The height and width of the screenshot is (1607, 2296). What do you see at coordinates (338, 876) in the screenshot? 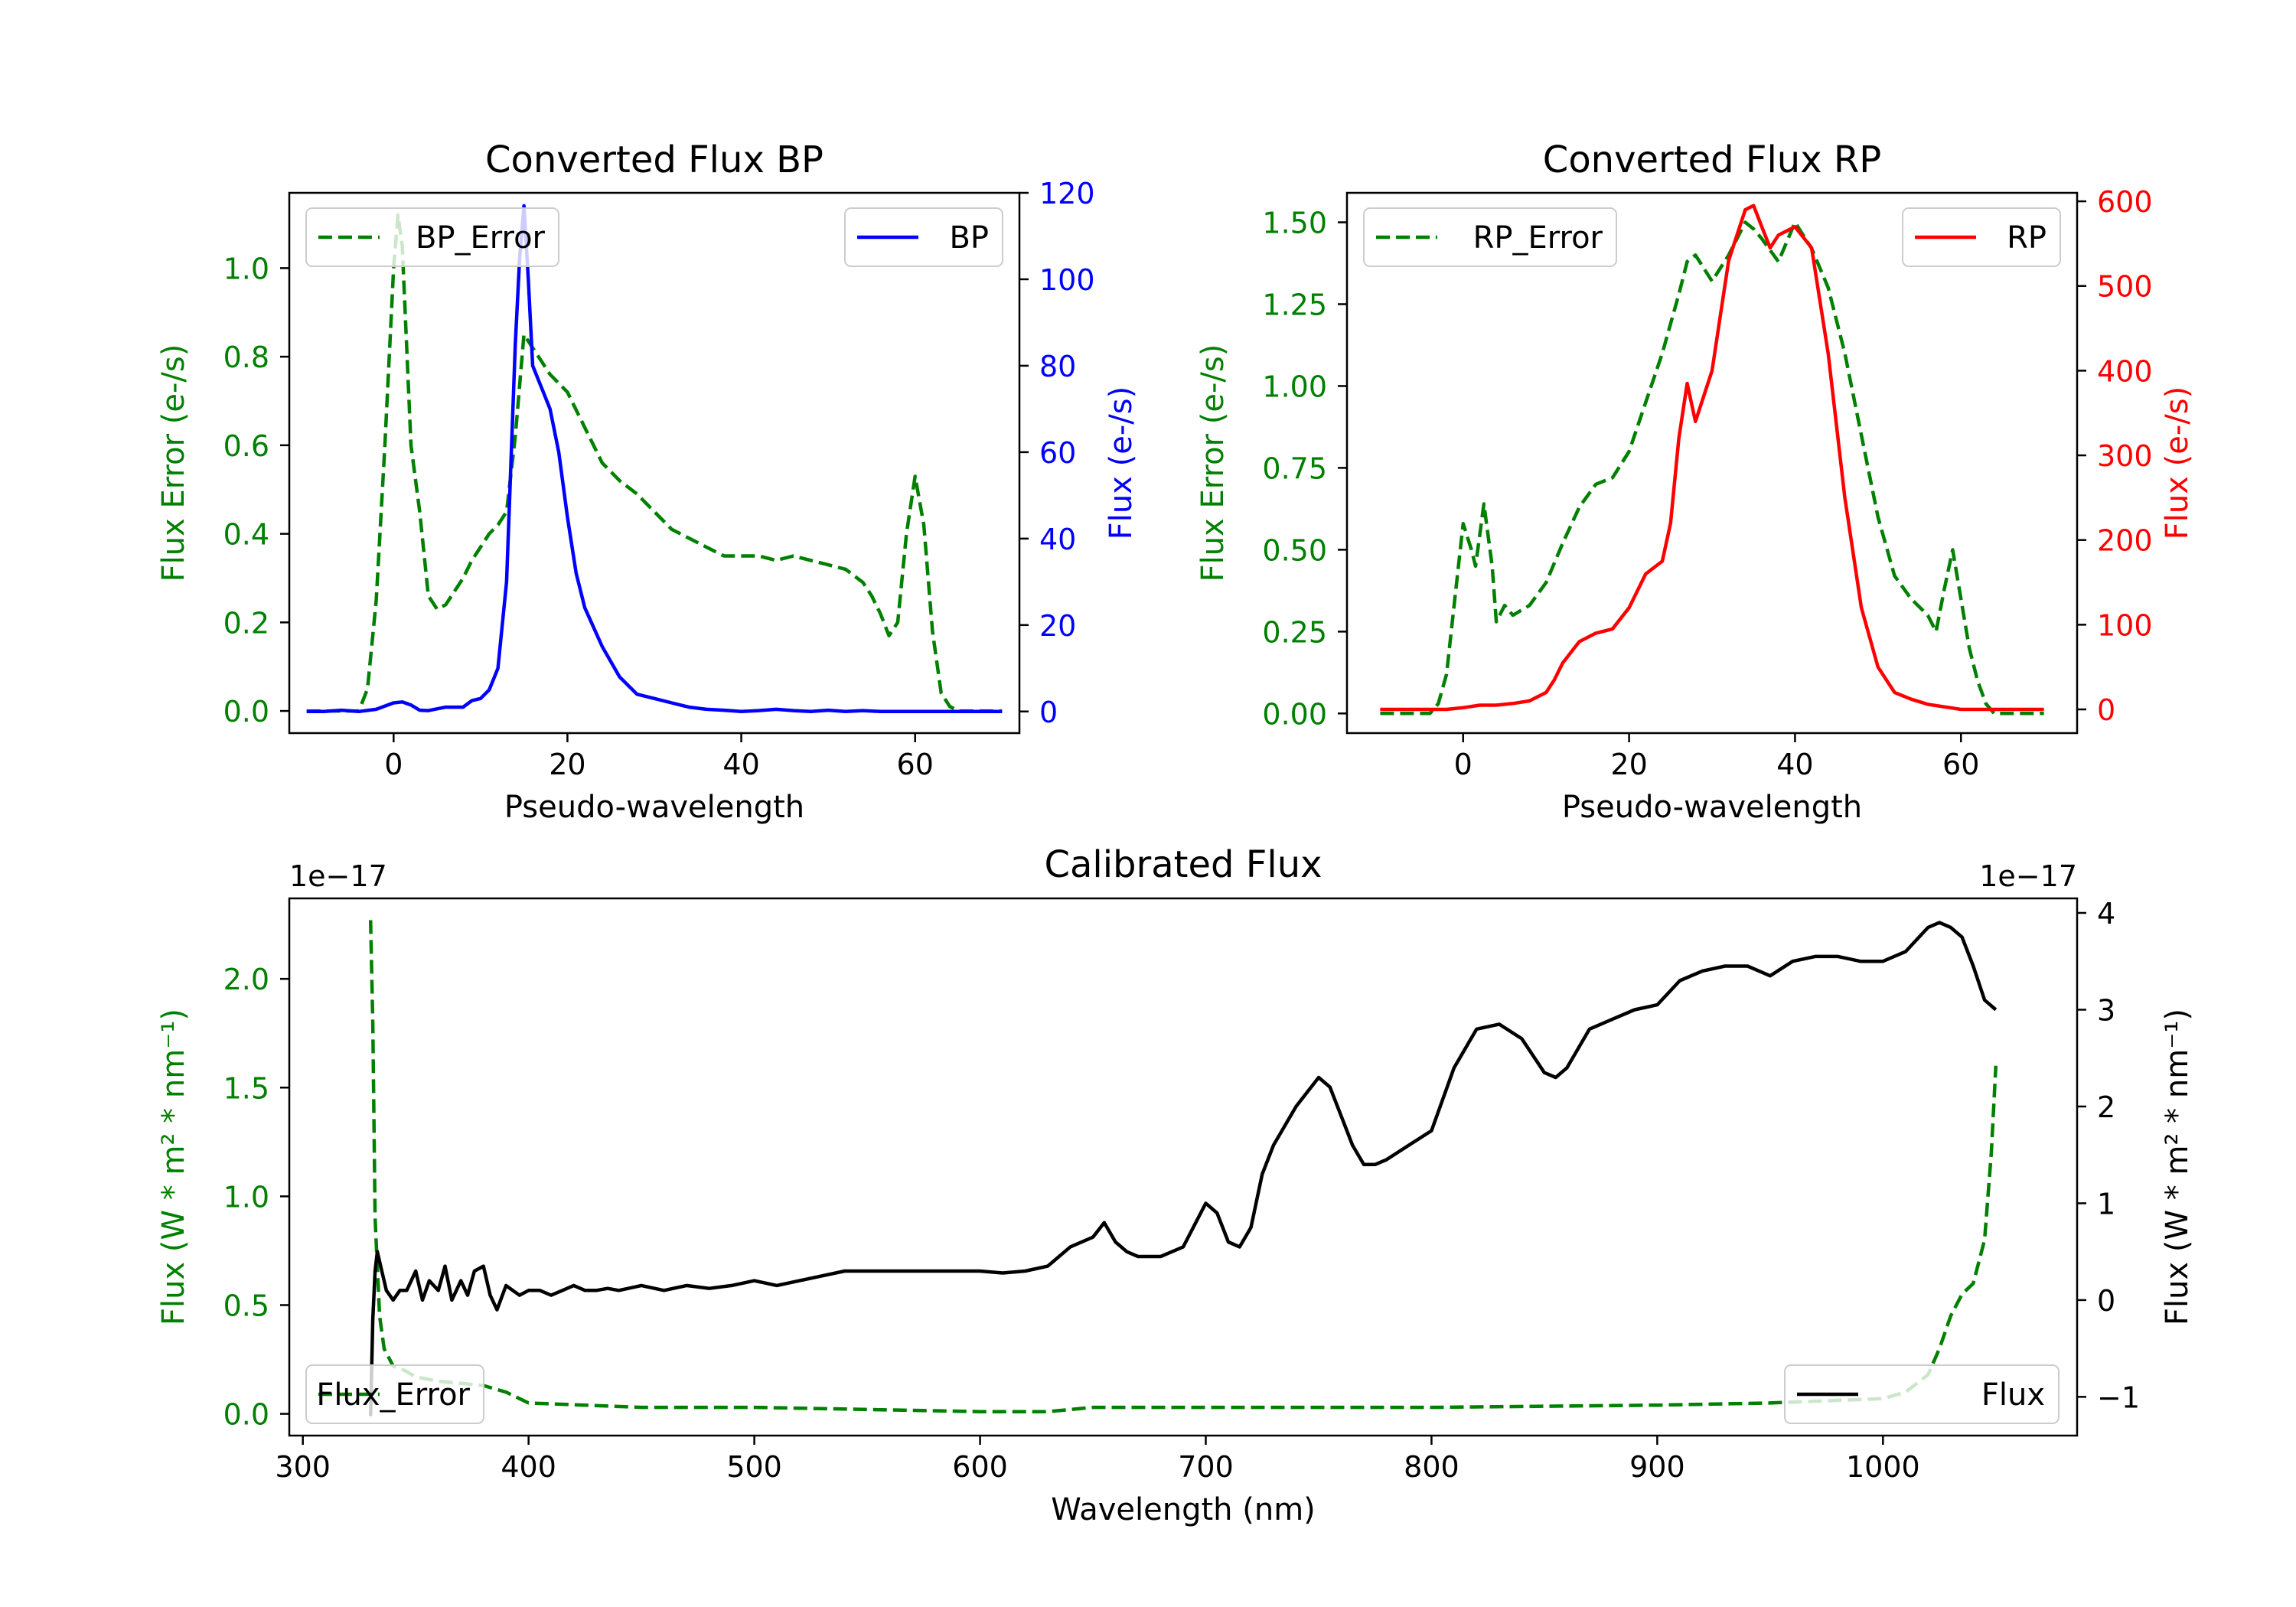
I see `y-left-offset-text: 1e−17` at bounding box center [338, 876].